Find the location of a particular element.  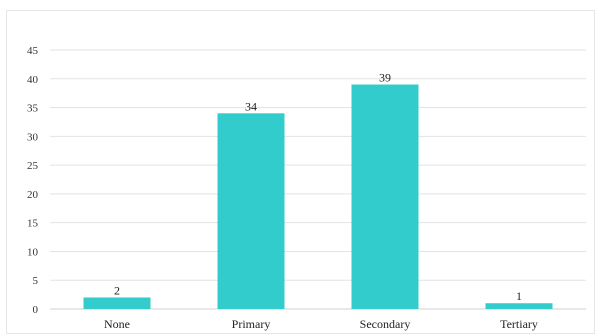

x-tick-label: Primary is located at coordinates (251, 324).